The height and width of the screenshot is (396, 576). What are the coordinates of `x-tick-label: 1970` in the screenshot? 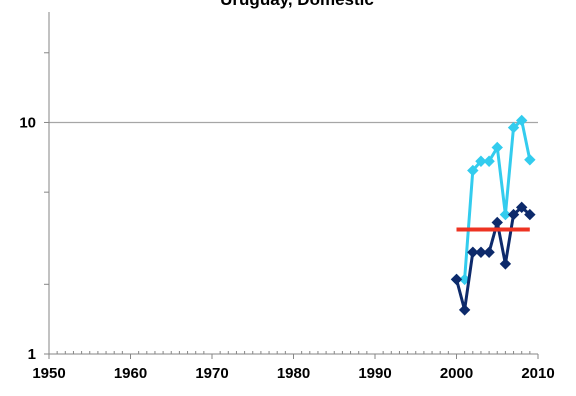 It's located at (211, 373).